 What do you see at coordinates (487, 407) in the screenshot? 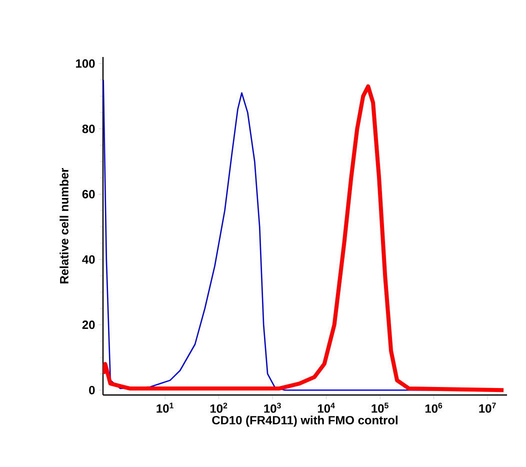
I see `x-tick-label: 10$^{7}$` at bounding box center [487, 407].